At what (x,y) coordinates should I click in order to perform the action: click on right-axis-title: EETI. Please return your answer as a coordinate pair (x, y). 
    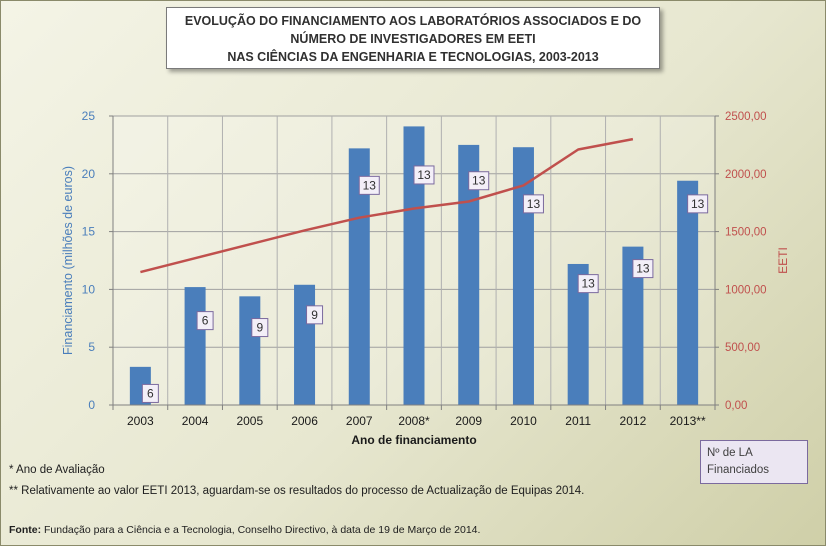
    Looking at the image, I should click on (783, 260).